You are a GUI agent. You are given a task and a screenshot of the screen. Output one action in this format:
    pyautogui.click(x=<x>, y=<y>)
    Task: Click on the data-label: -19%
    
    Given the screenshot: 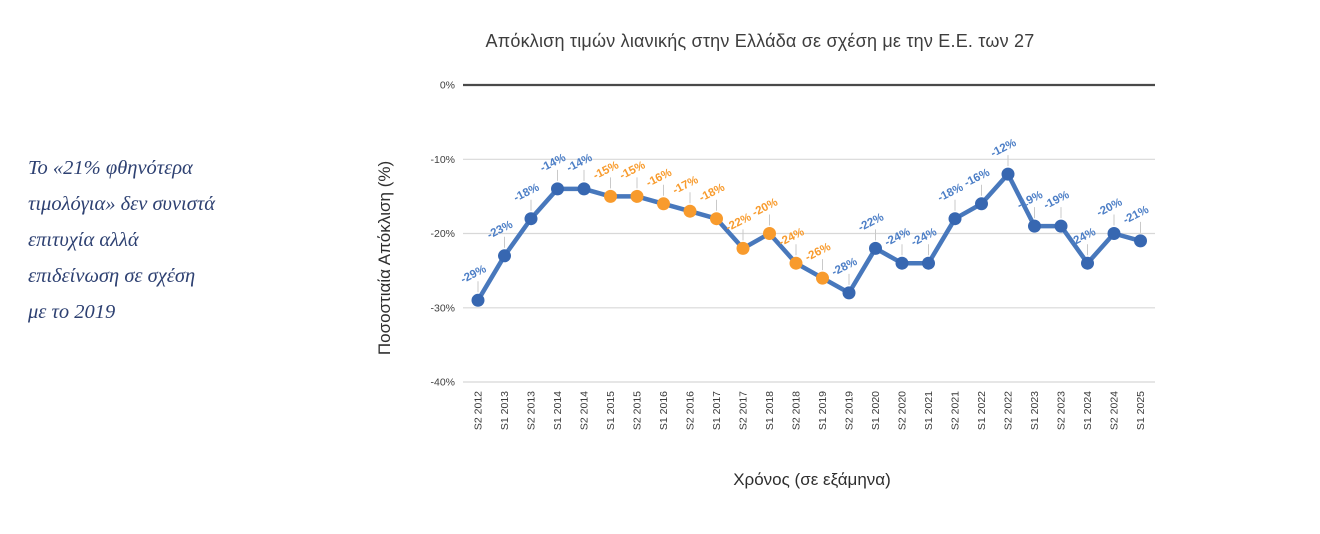 What is the action you would take?
    pyautogui.click(x=1056, y=200)
    